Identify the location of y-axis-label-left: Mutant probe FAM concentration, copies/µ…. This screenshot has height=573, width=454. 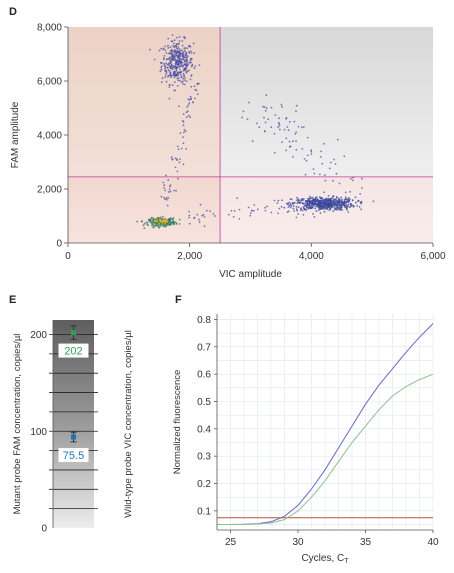
(17, 424).